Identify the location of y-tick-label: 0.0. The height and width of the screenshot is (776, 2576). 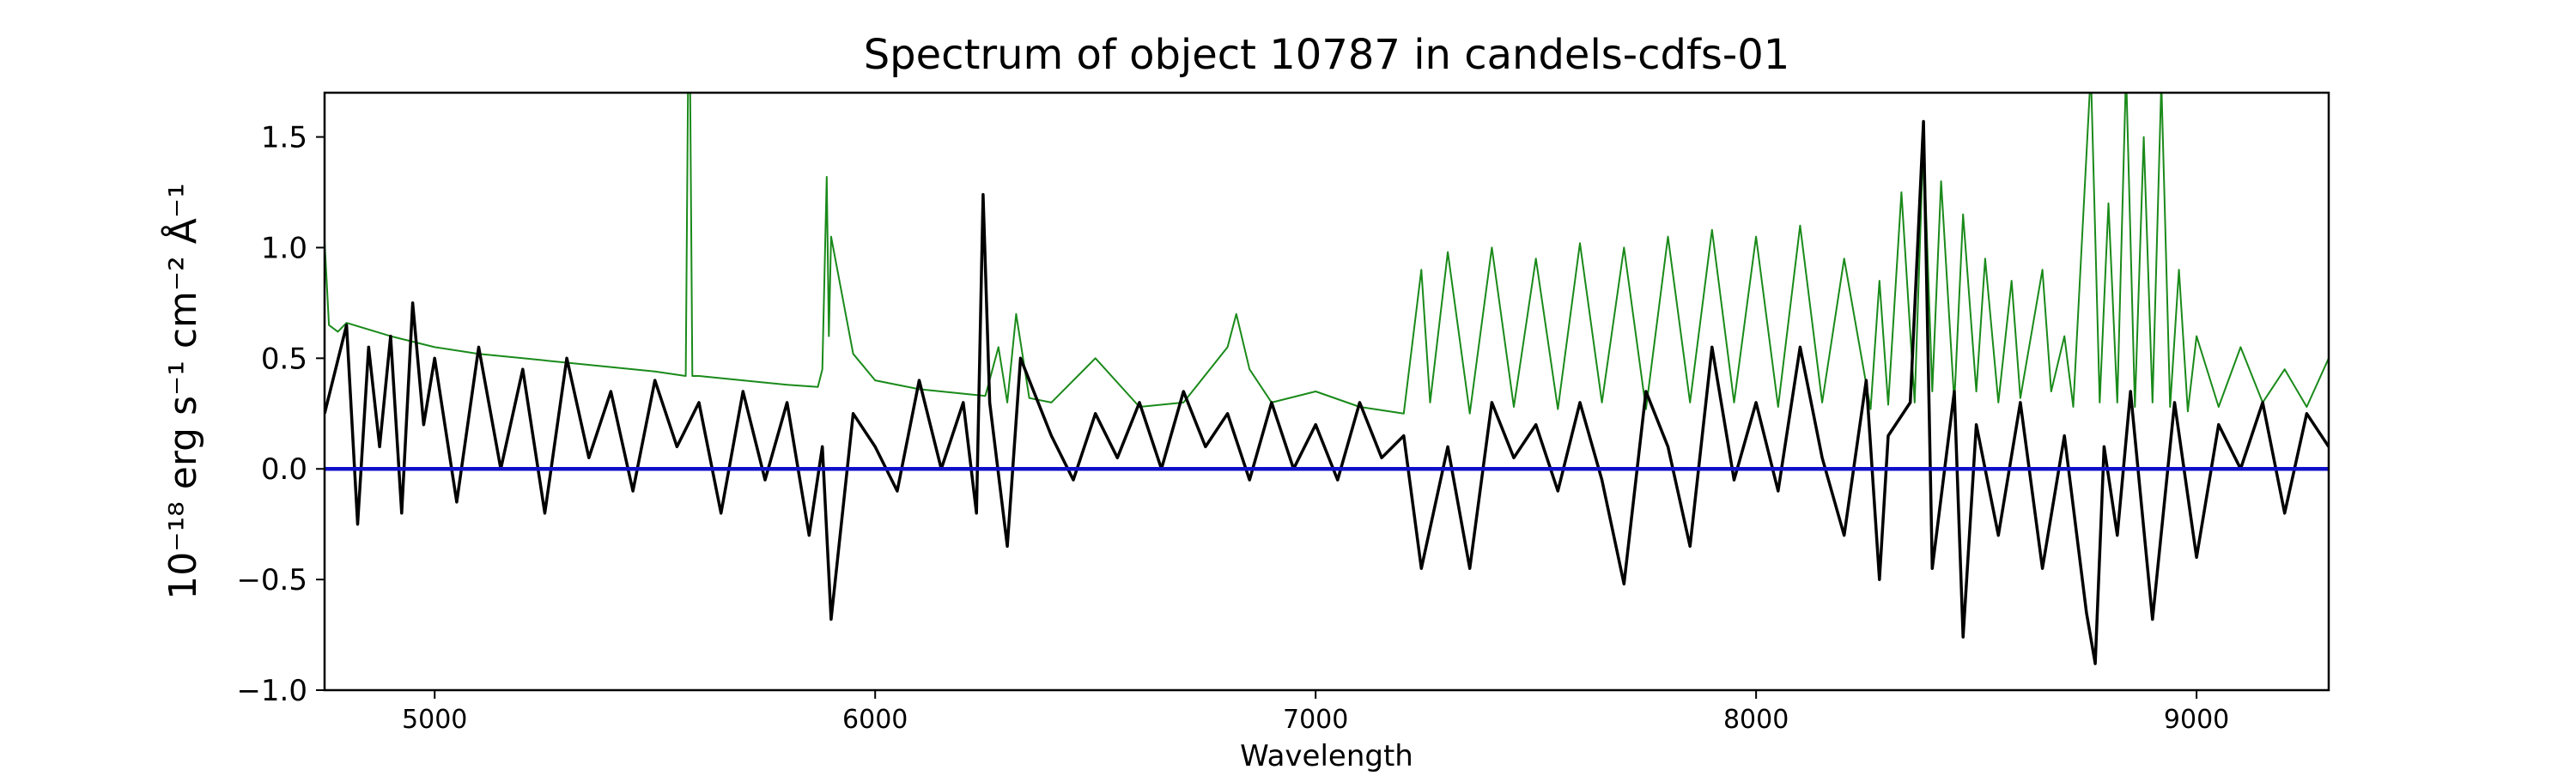
(284, 470).